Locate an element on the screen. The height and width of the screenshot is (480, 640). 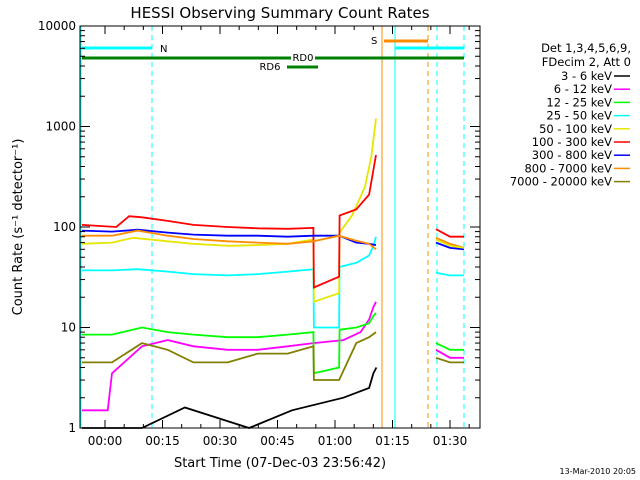
annotation-n: N is located at coordinates (163, 49).